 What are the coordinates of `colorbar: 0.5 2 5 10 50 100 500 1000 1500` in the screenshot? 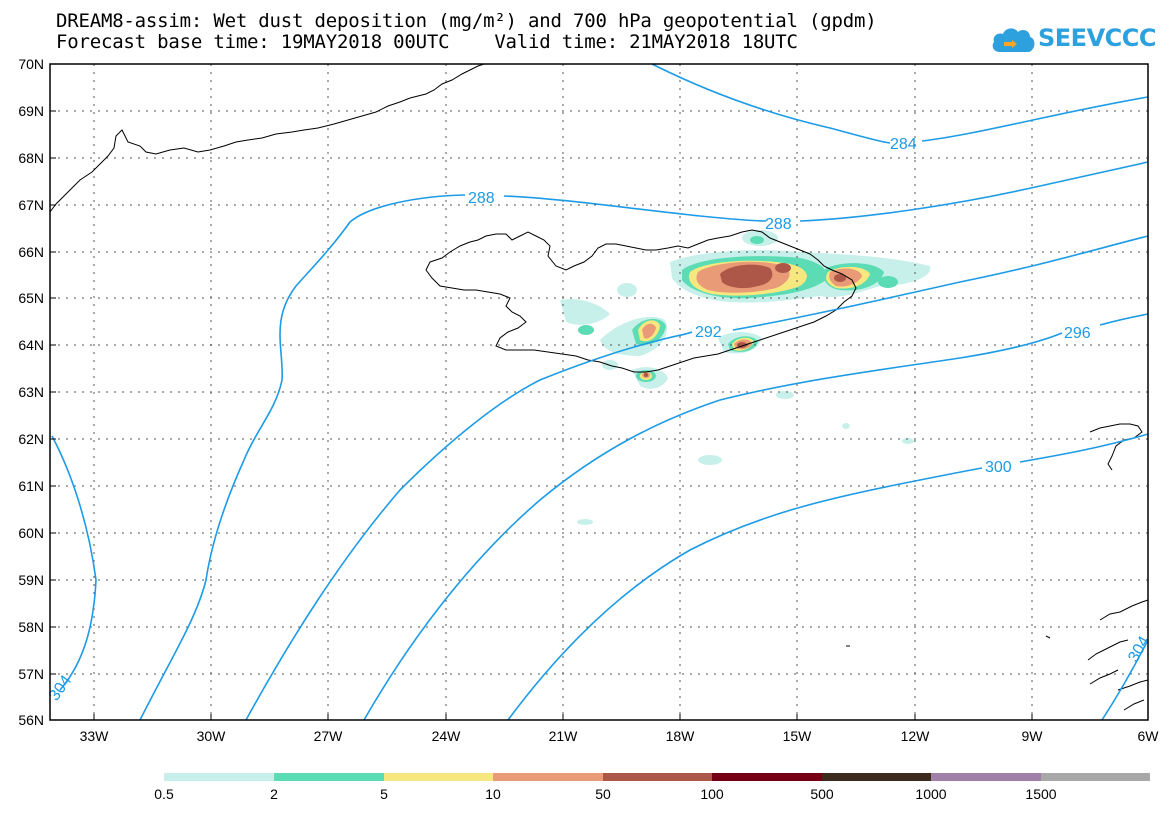 It's located at (652, 787).